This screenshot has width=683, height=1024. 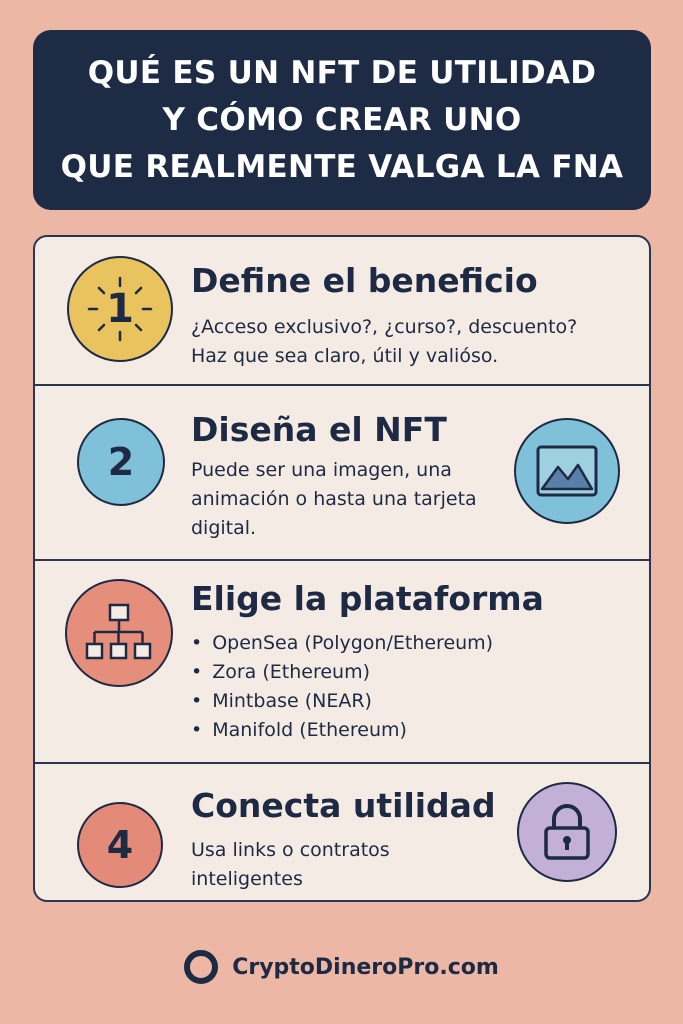 I want to click on step-1-badge: 1, so click(x=120, y=309).